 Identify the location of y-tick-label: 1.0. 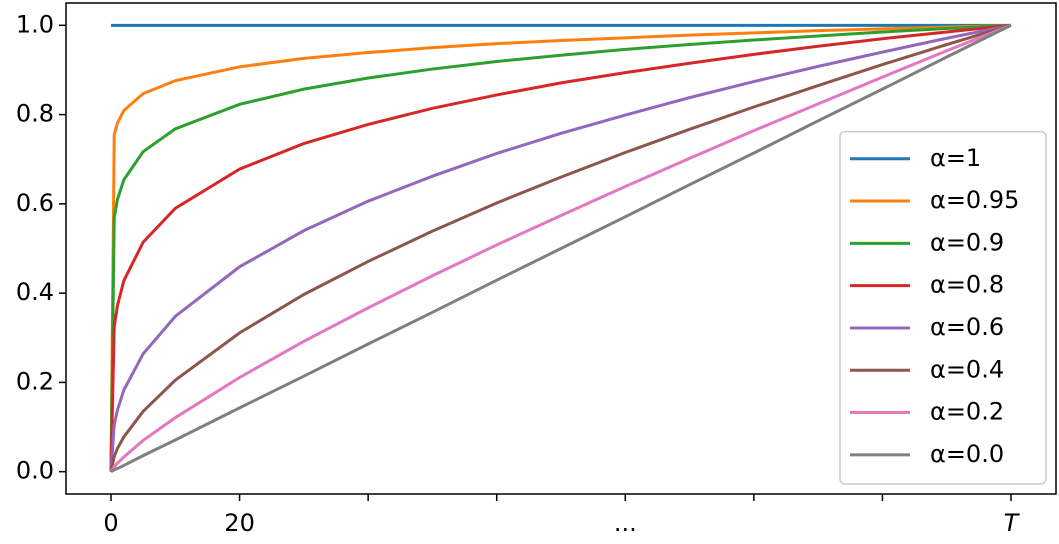
(35, 24).